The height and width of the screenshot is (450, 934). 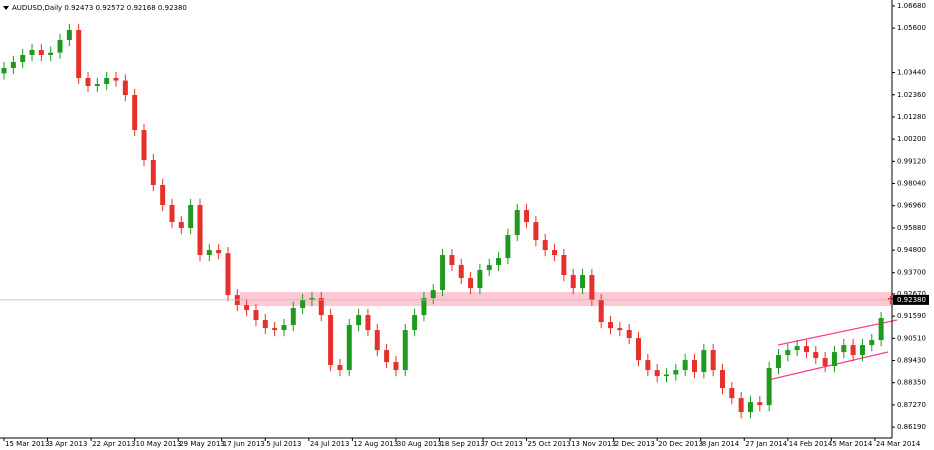 What do you see at coordinates (27, 444) in the screenshot?
I see `x-tick-label: 15 Mar 2013` at bounding box center [27, 444].